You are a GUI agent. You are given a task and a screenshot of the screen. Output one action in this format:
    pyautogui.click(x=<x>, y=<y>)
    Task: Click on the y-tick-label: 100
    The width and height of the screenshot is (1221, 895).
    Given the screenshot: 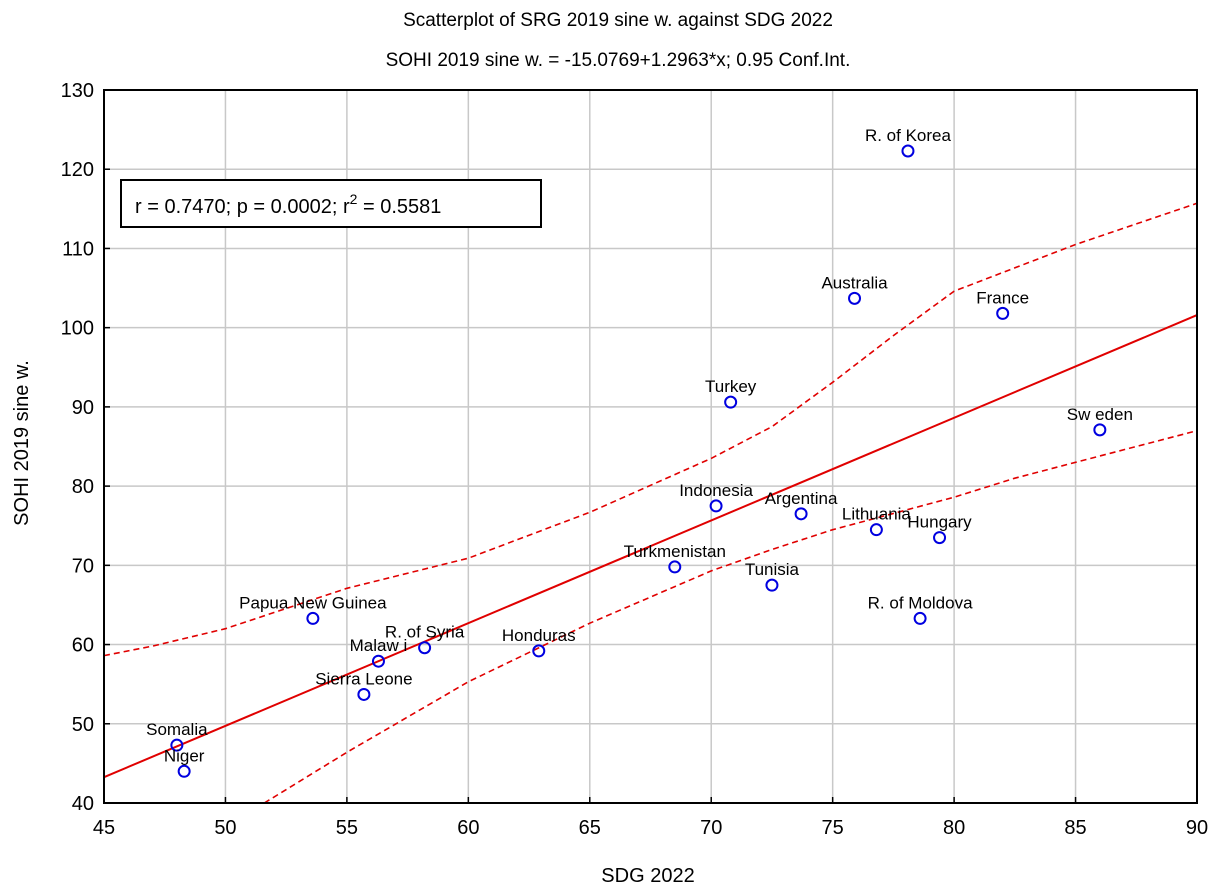 What is the action you would take?
    pyautogui.click(x=77, y=329)
    